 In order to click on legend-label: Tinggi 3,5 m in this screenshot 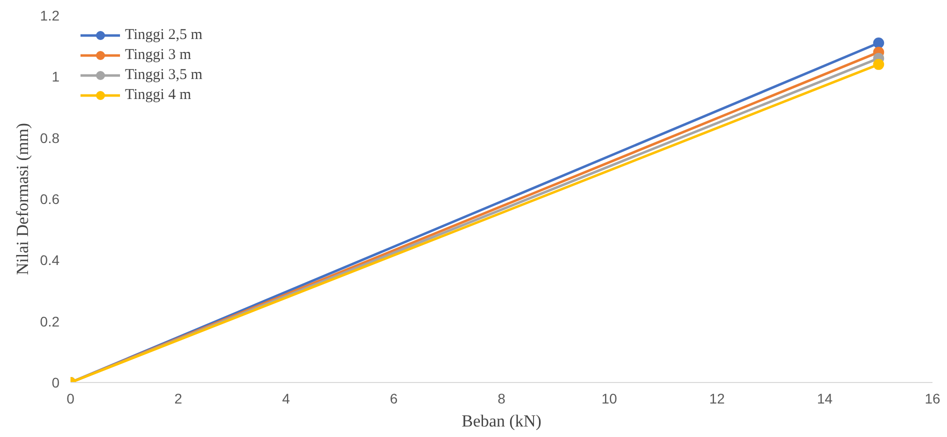, I will do `click(163, 75)`.